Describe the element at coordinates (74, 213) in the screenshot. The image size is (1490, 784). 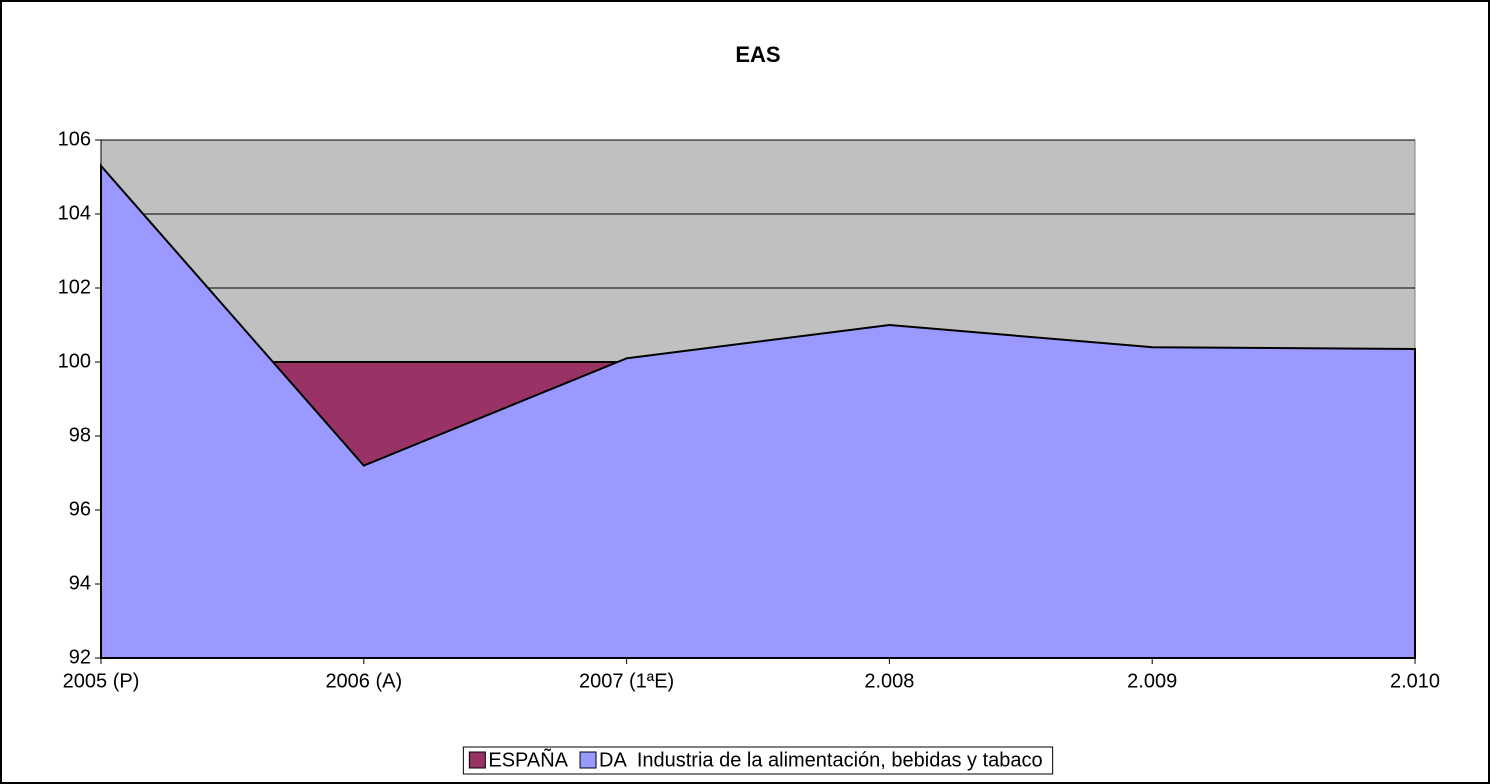
I see `y-tick-label: 104` at that location.